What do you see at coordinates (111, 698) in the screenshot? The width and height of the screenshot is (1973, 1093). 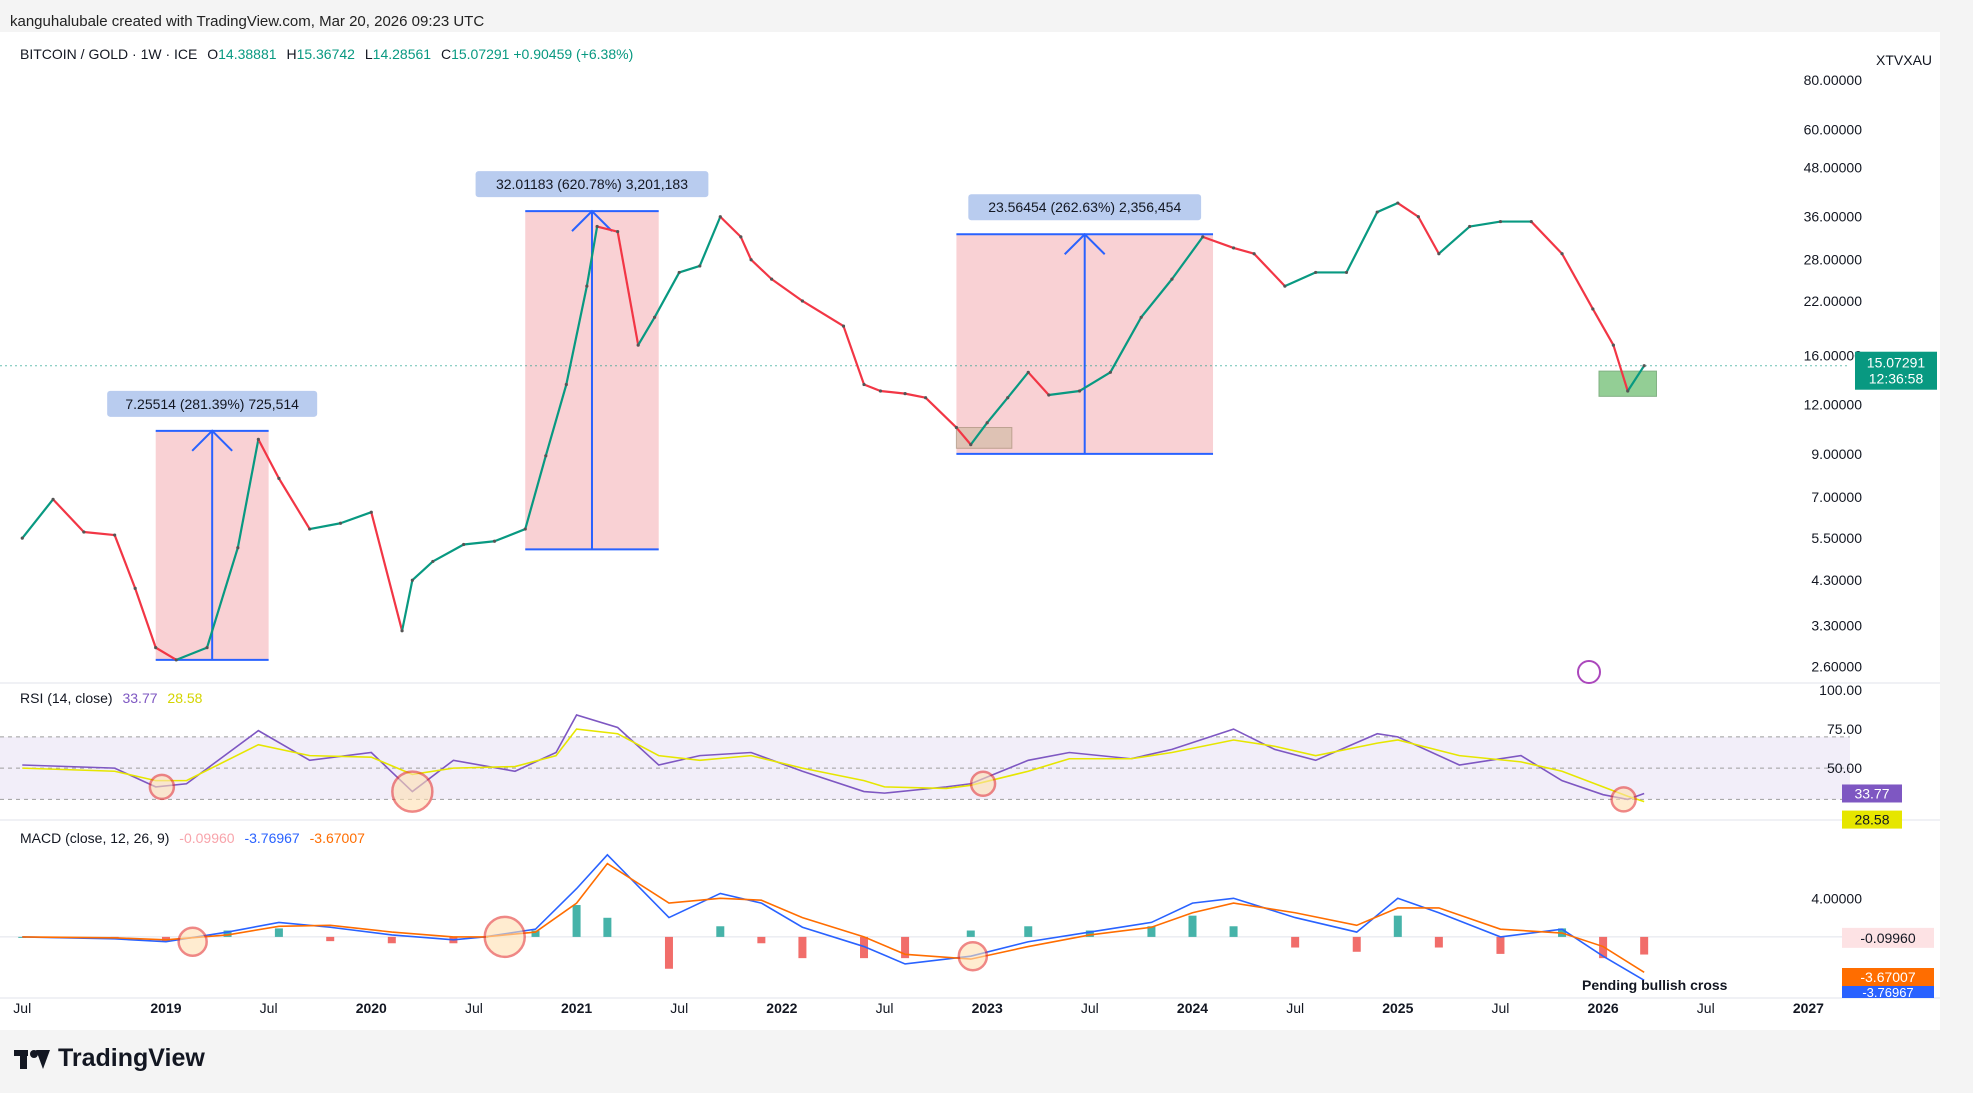 I see `rsi-legend: RSI (14, close) 33.77 28.58` at bounding box center [111, 698].